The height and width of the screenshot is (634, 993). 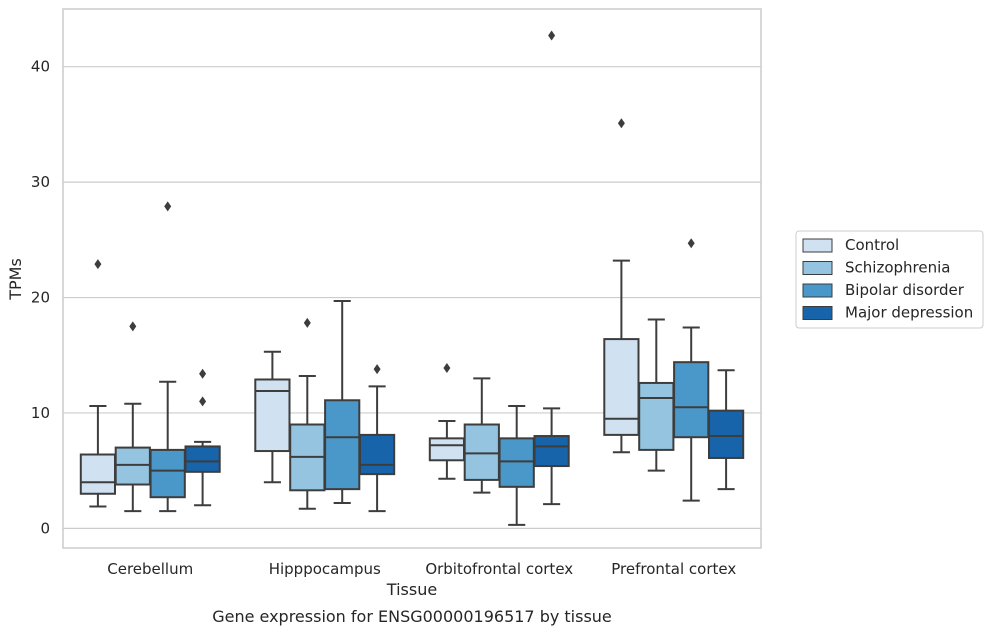 I want to click on y-tick-label: 40, so click(x=40, y=67).